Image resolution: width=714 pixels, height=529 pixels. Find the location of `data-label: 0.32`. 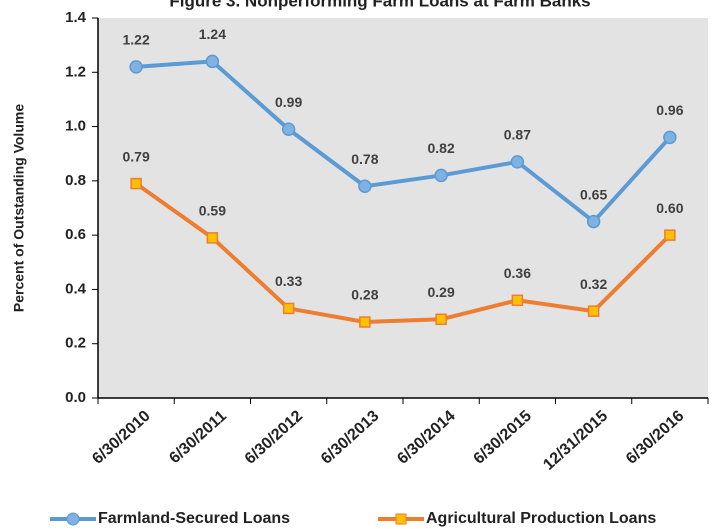

data-label: 0.32 is located at coordinates (593, 284).